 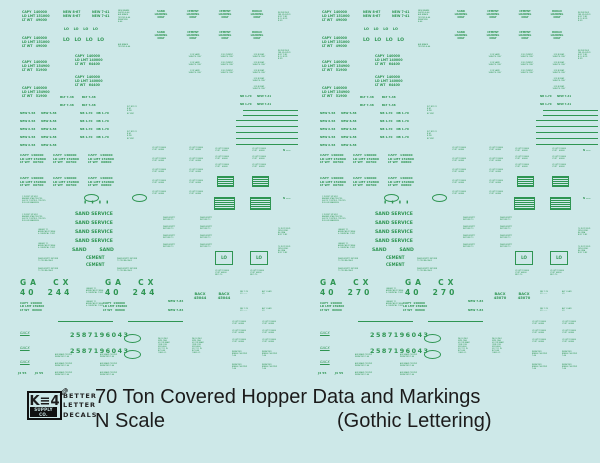 I want to click on sheet-scale: N Scale, so click(x=130, y=421).